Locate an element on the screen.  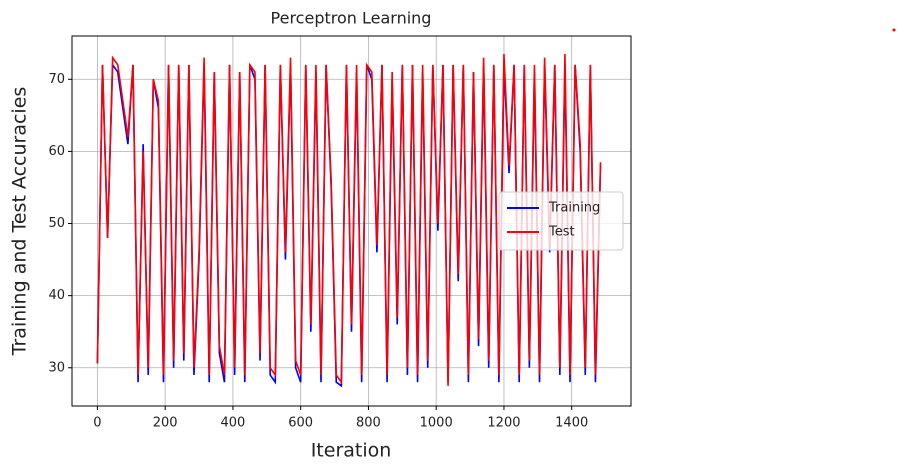
y-tick-label: 50 is located at coordinates (56, 223).